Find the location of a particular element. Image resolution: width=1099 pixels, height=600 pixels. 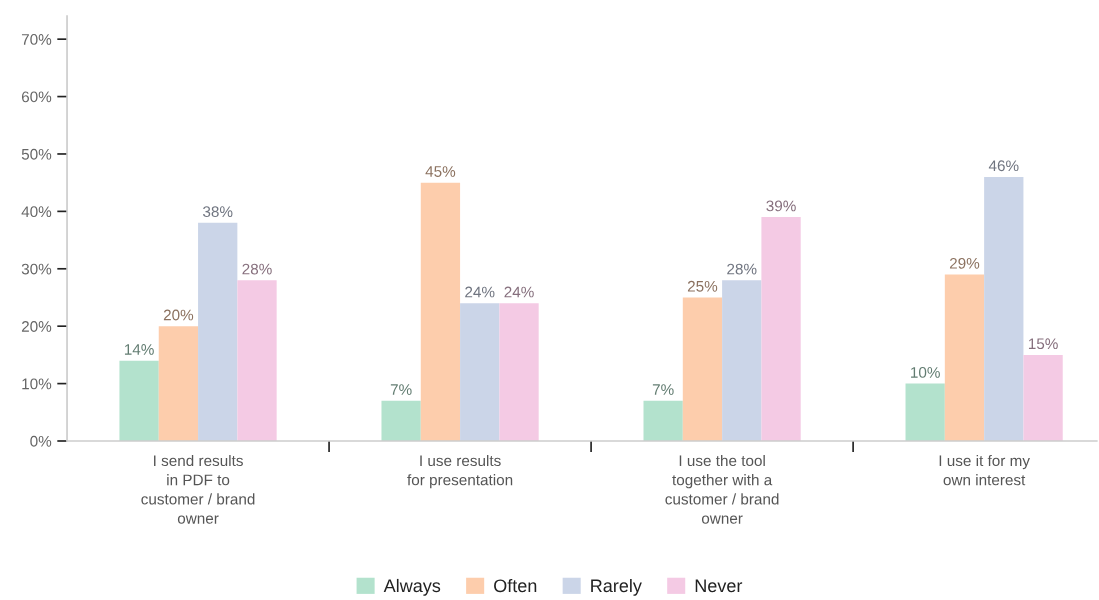

x-tick-label: I send results in PDF to customer / brand owner is located at coordinates (198, 489).